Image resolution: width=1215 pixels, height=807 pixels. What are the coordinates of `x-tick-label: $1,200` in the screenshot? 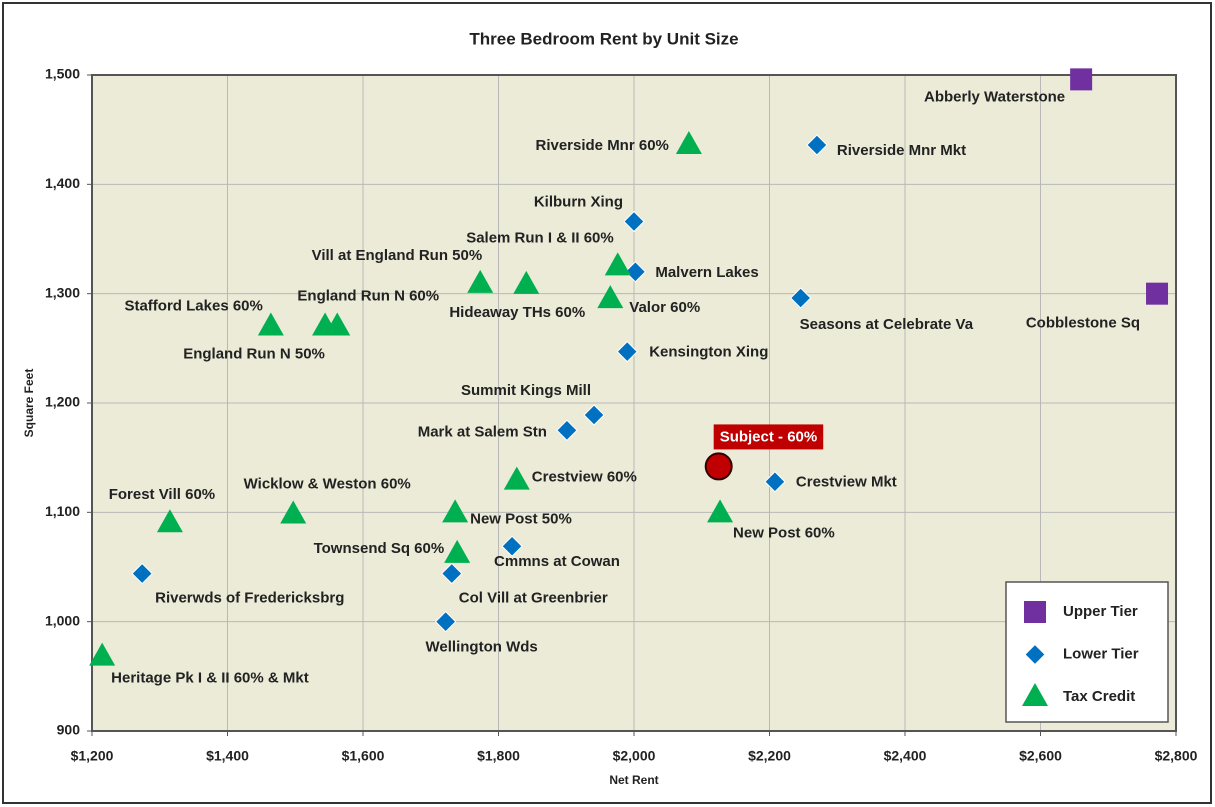 It's located at (92, 756).